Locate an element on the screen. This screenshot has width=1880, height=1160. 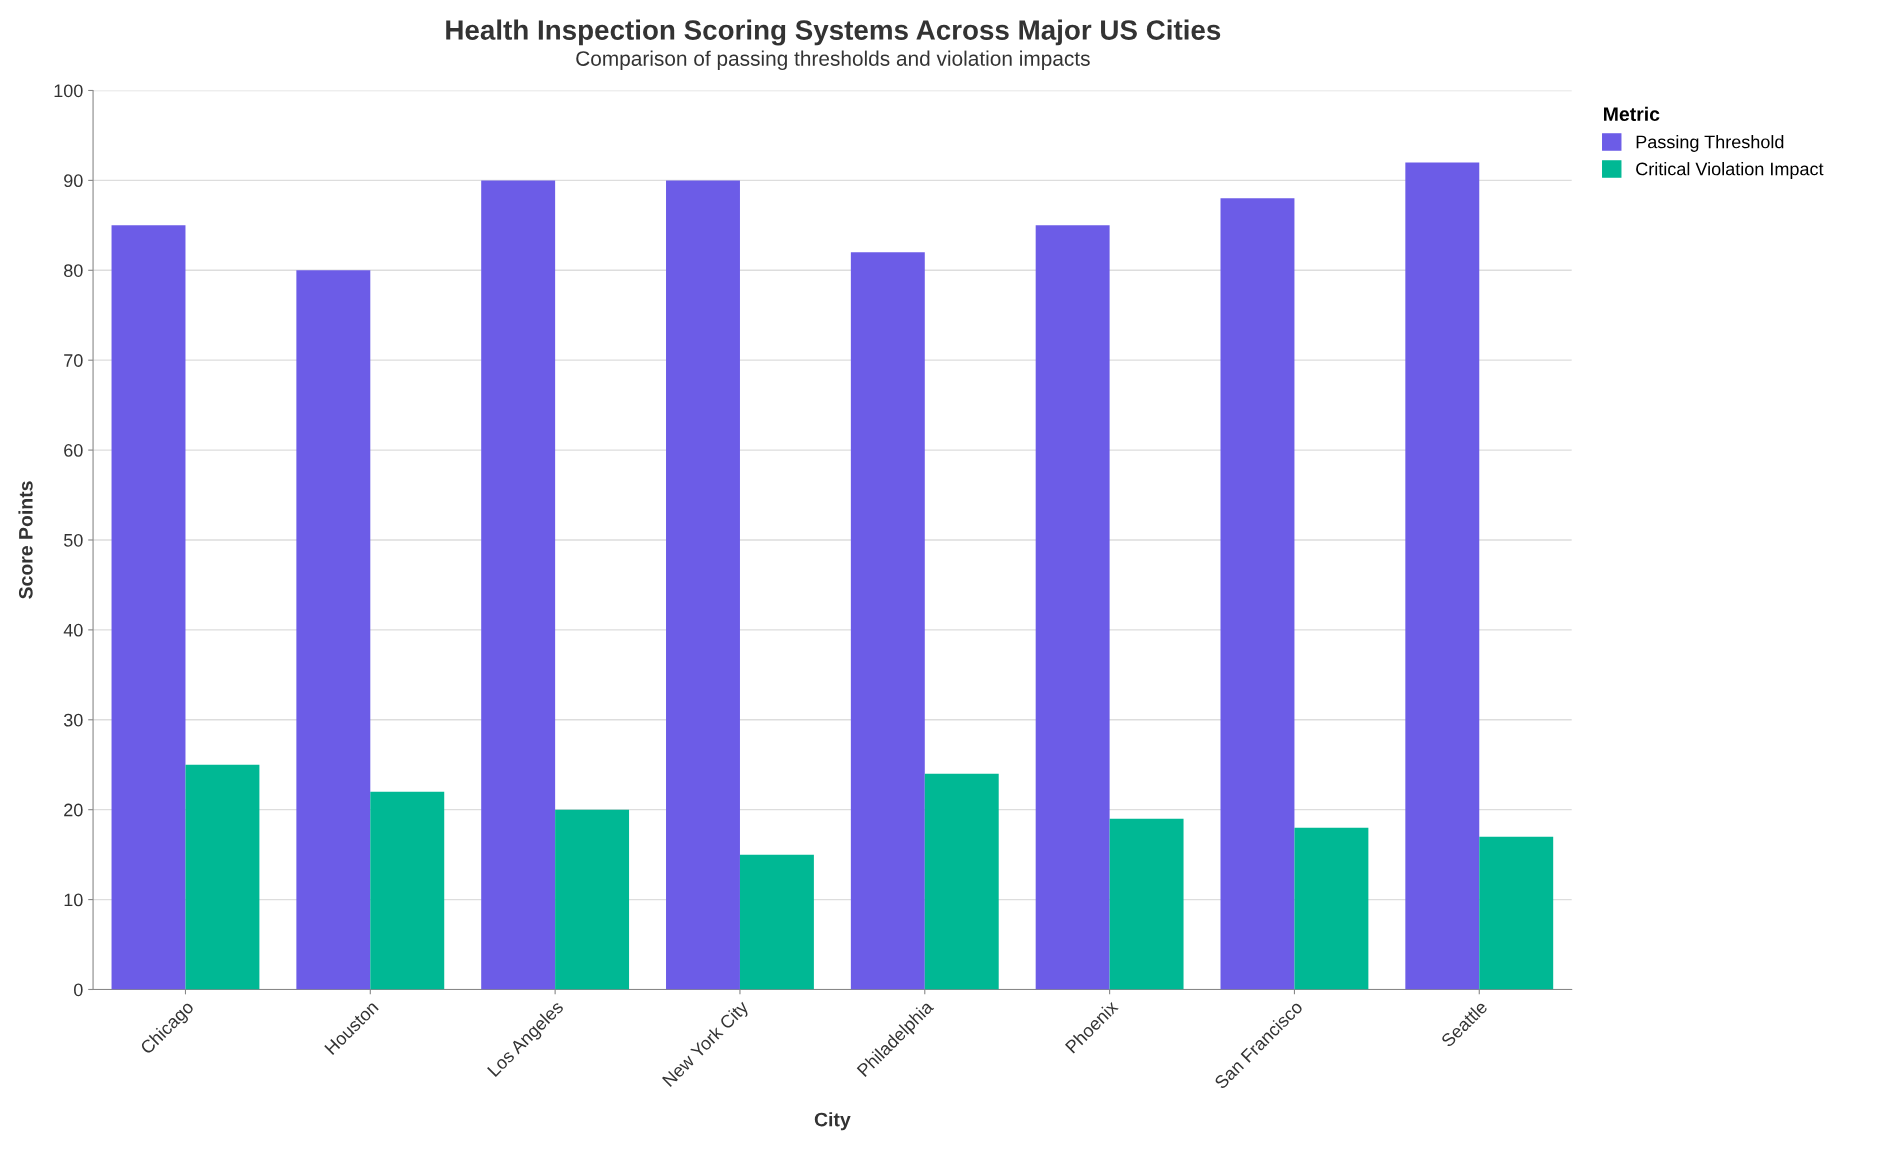
chart-title: Health Inspection Scoring Systems Across Major US Cities is located at coordinates (833, 32).